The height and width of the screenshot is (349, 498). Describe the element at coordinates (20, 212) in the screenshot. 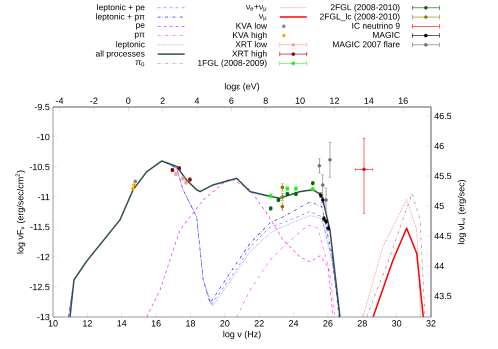

I see `y-axis-title: log νF$_{ν}$ (erg/sec/cm$^{2}$)` at that location.